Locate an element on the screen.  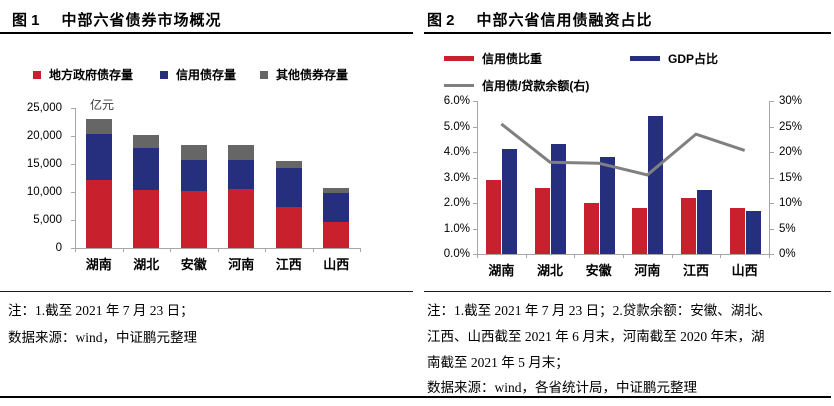
y-axis-label: 0 is located at coordinates (58, 248).